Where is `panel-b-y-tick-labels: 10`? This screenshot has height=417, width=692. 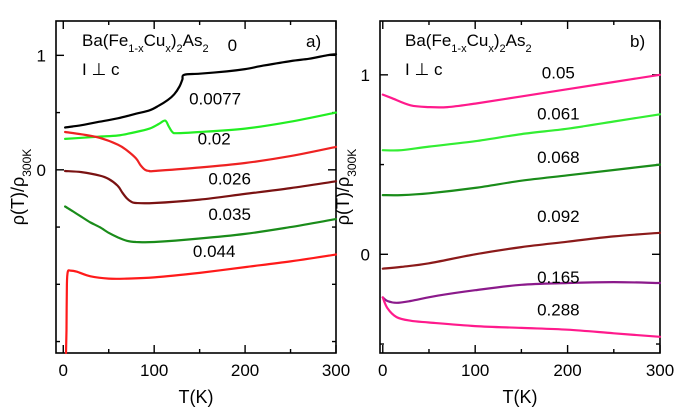
panel-b-y-tick-labels: 10 is located at coordinates (365, 165).